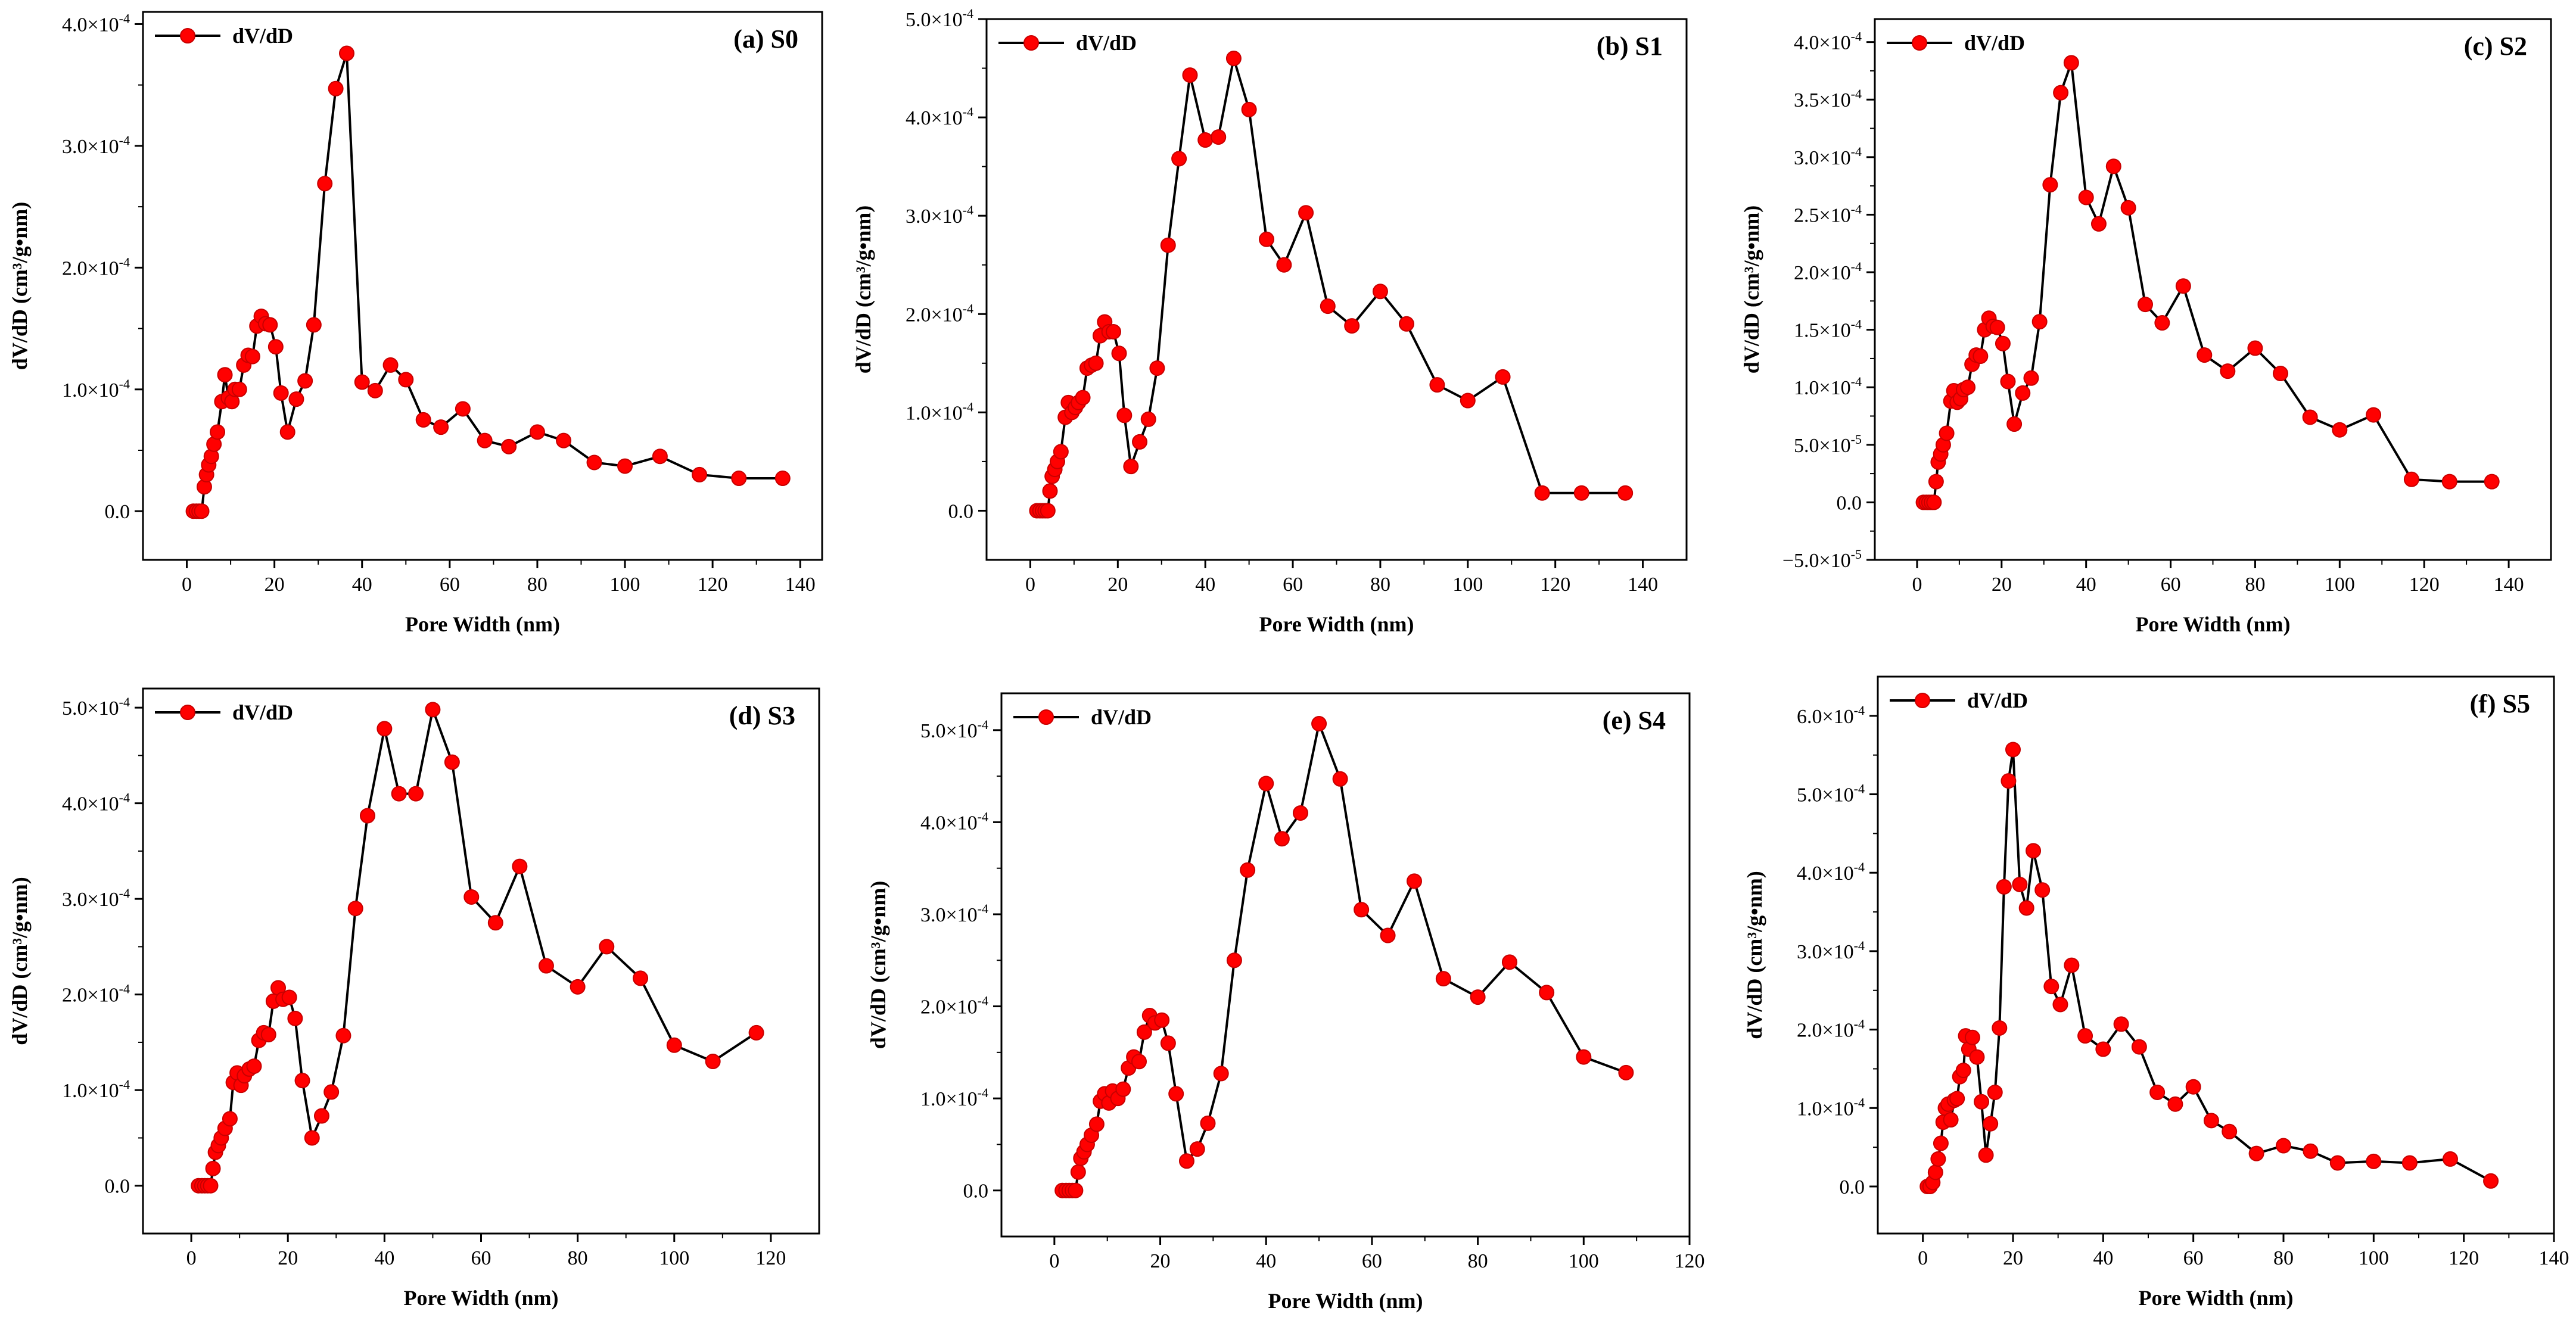  What do you see at coordinates (102, 267) in the screenshot?
I see `y-axis: 0.0 1.0×10⁻⁴ 2.0×10-4 3.0×10-4 4.0×10-4` at bounding box center [102, 267].